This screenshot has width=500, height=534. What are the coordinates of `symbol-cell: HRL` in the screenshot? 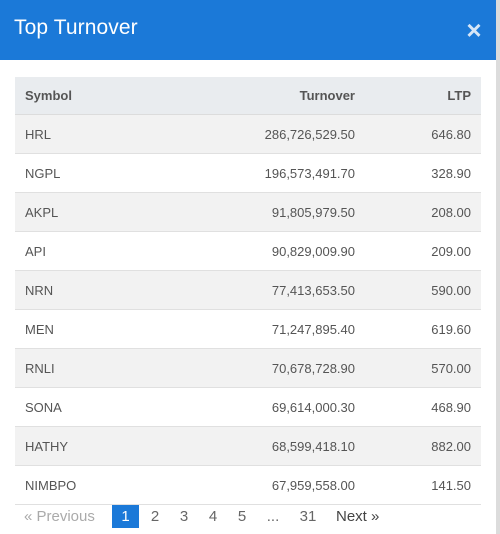 It's located at (38, 134).